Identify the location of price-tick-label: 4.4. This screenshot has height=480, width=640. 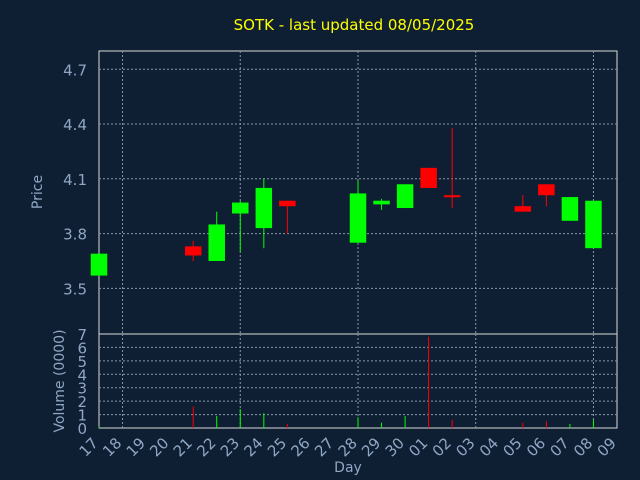
(75, 125).